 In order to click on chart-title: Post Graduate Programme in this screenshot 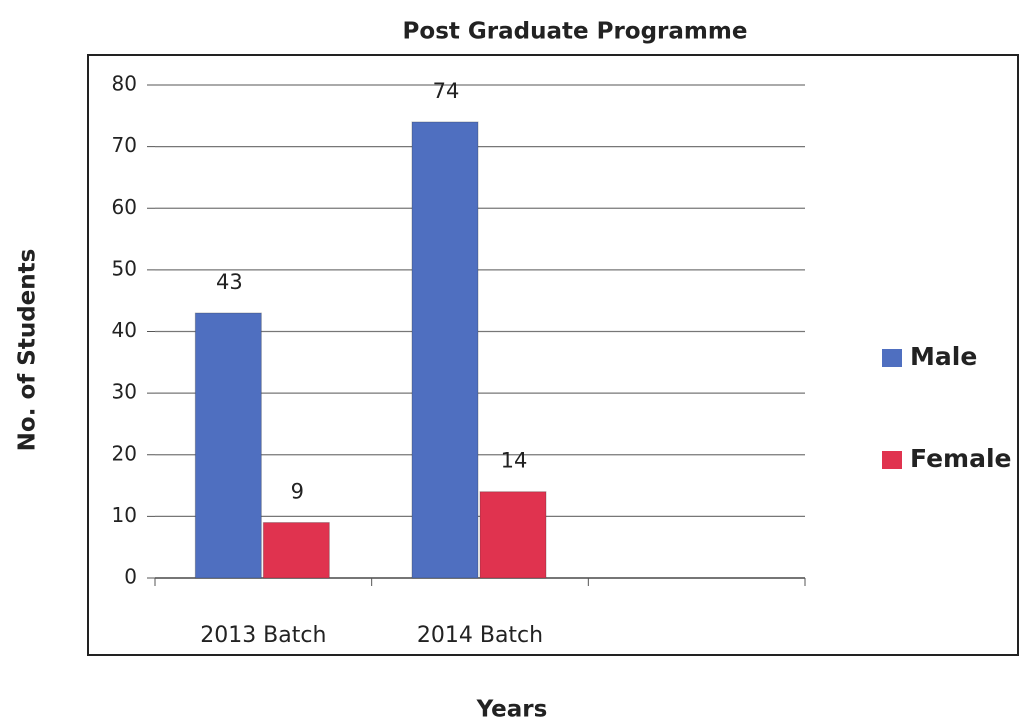, I will do `click(575, 32)`.